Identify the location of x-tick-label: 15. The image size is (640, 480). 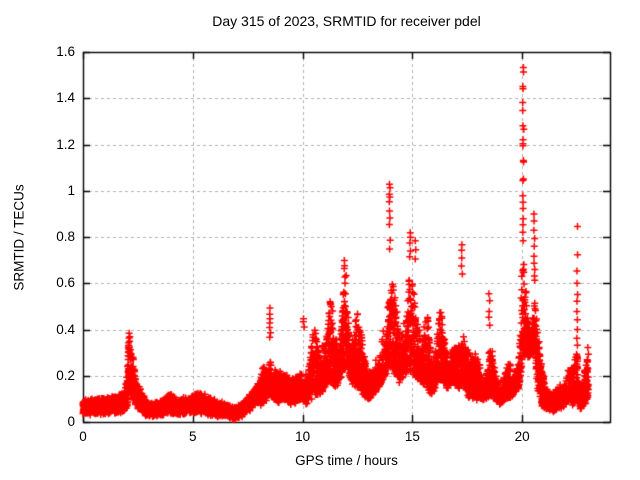
(412, 436).